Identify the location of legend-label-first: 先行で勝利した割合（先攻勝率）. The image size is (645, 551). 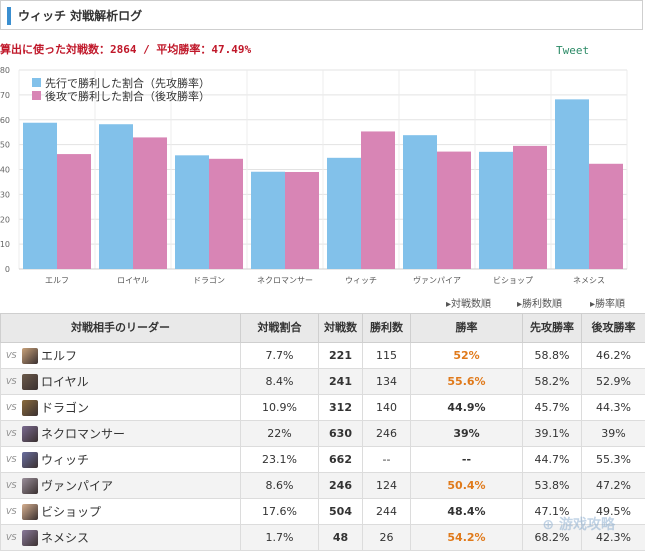
(127, 83).